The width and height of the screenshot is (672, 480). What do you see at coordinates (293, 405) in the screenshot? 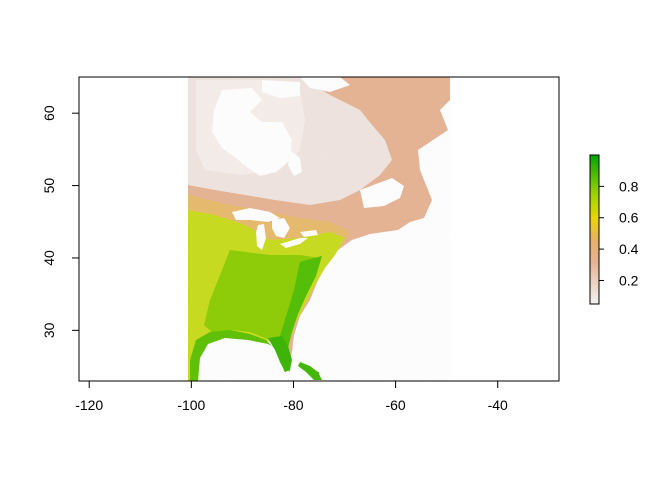
I see `x-tick-label: -80` at bounding box center [293, 405].